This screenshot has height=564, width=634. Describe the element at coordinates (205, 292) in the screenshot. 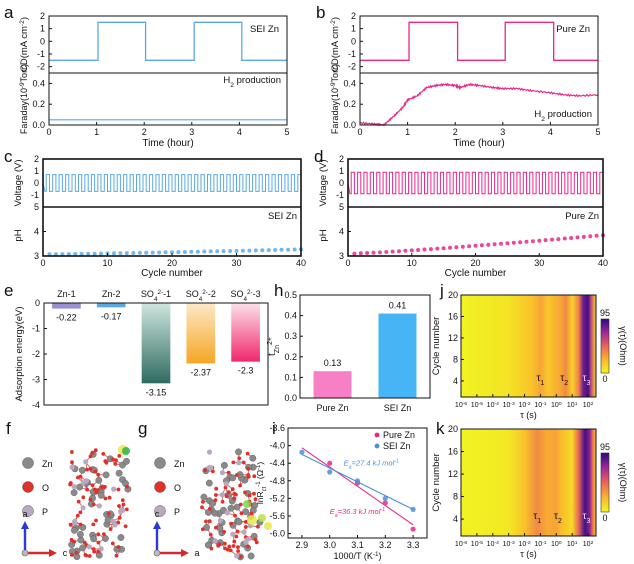

I see `label-part: 2-` at that location.